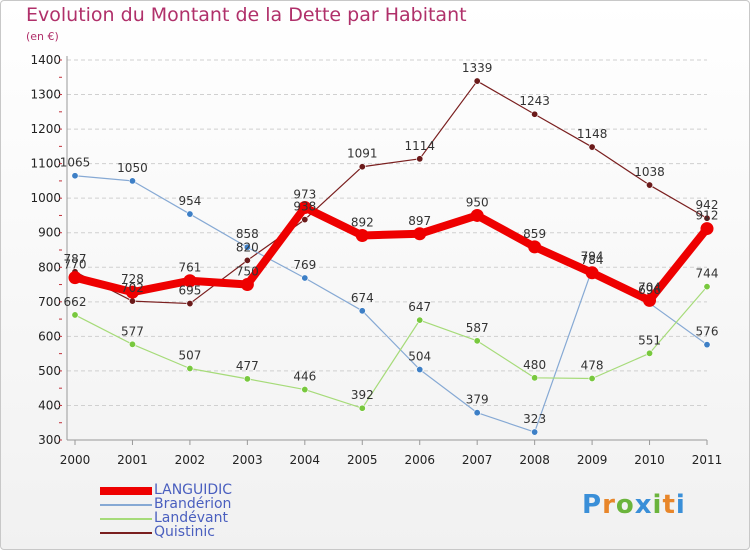 The image size is (750, 550). Describe the element at coordinates (189, 201) in the screenshot. I see `data-label-brandérion: 954` at that location.